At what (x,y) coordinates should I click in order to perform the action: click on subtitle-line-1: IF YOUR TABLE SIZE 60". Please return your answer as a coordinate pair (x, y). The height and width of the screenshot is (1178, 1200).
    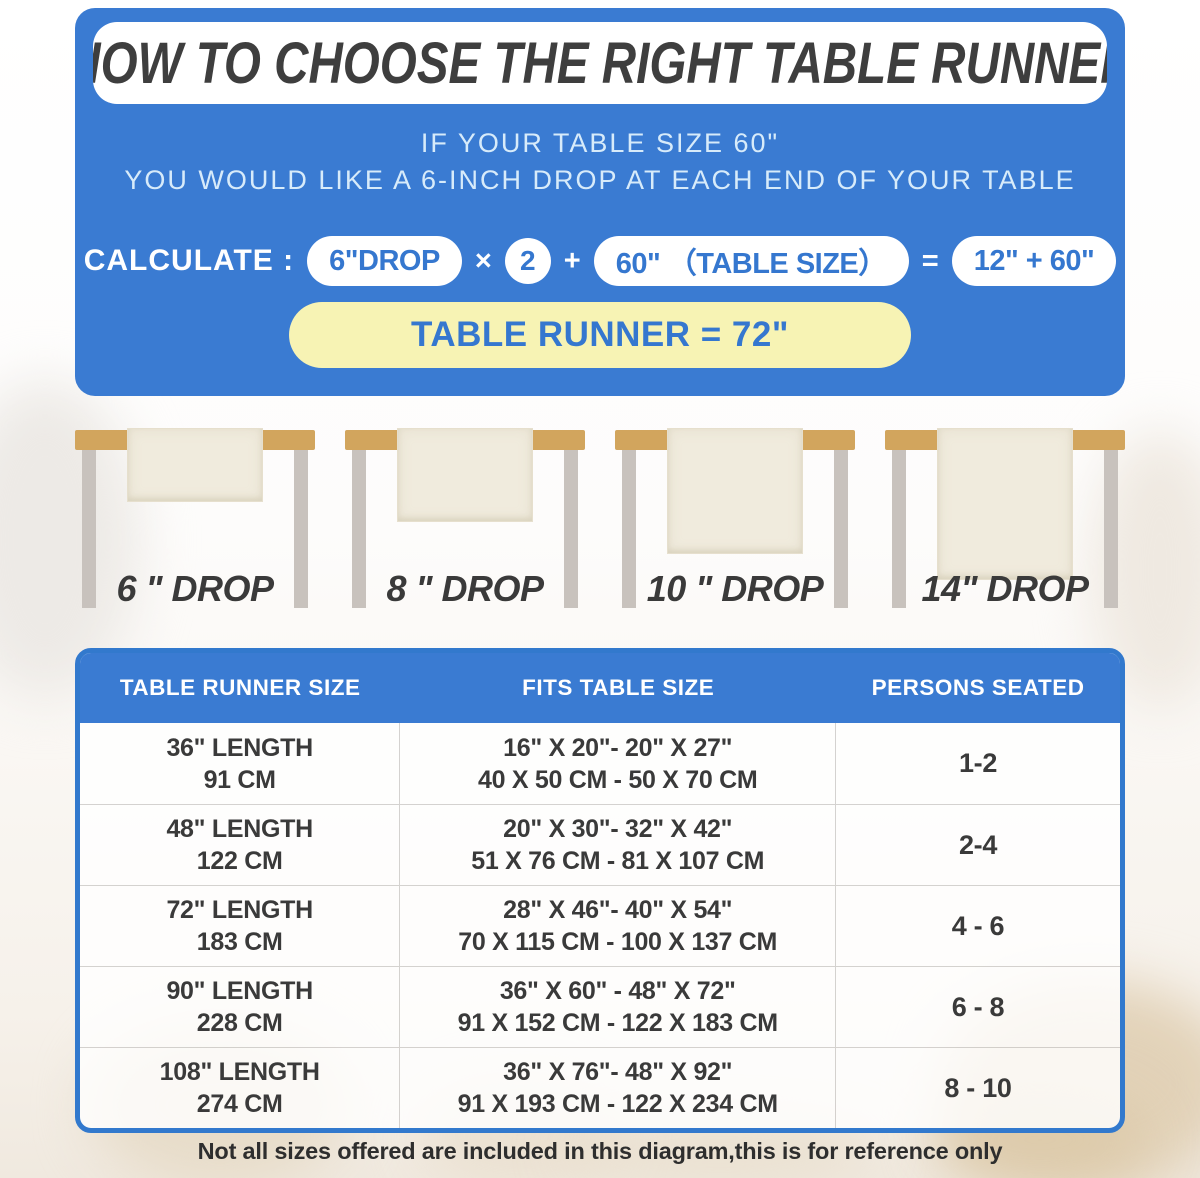
    Looking at the image, I should click on (600, 143).